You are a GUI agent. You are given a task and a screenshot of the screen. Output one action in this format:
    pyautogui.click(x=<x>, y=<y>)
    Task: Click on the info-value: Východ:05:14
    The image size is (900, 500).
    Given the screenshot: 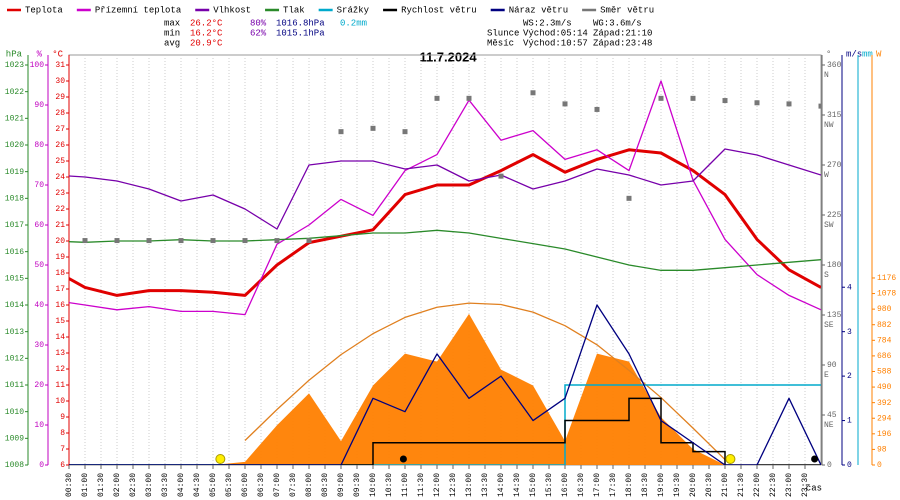 What is the action you would take?
    pyautogui.click(x=555, y=33)
    